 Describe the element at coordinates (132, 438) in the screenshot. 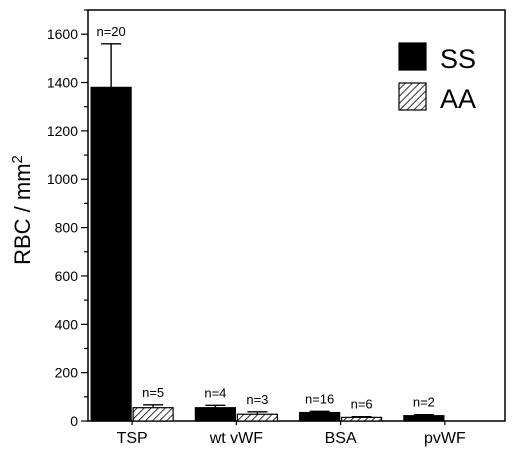

I see `x-tick-label: TSP` at that location.